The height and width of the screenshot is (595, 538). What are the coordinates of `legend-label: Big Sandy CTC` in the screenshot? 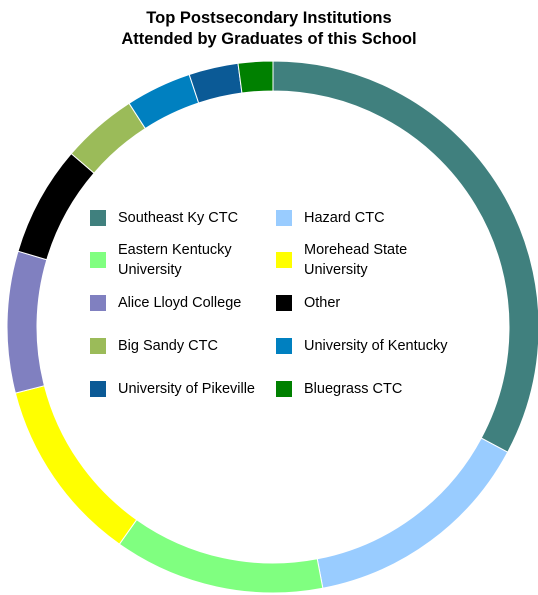 It's located at (168, 346).